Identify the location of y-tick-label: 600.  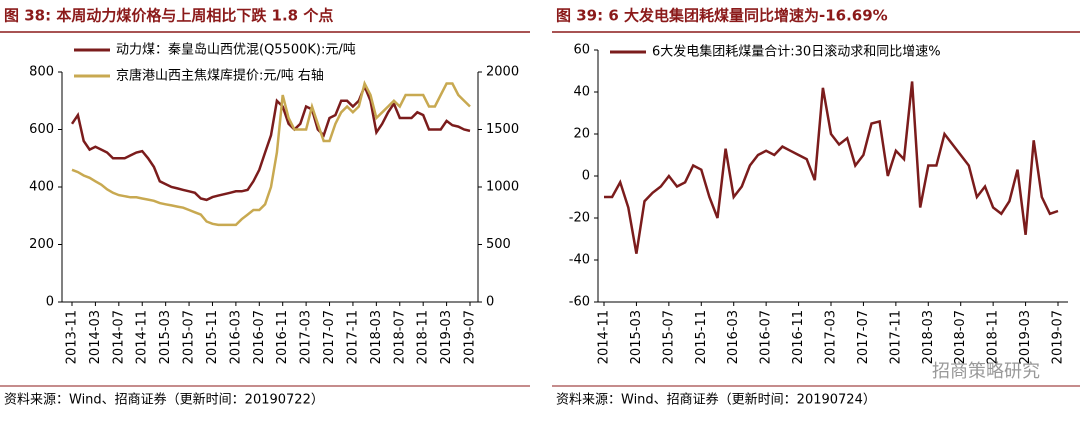
(41, 129).